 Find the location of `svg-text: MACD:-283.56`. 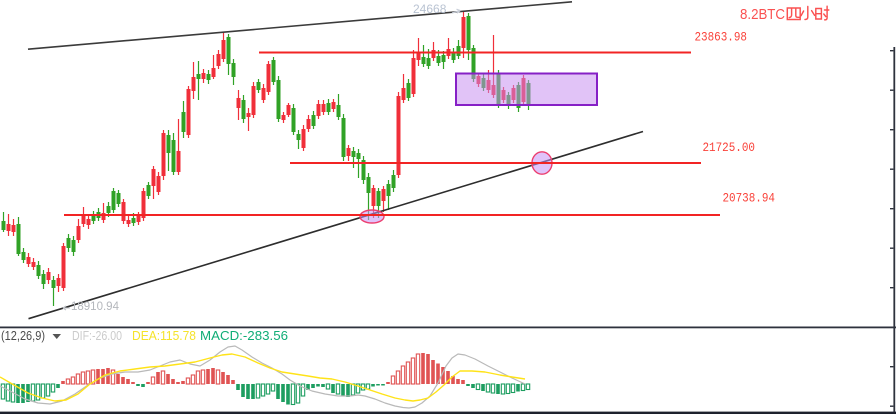

svg-text: MACD:-283.56 is located at coordinates (244, 335).